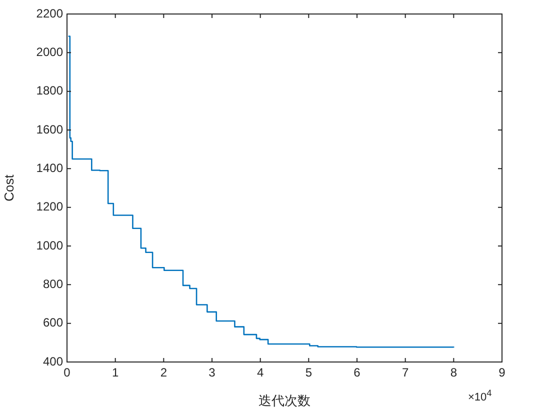  Describe the element at coordinates (50, 167) in the screenshot. I see `y-tick-label: 1400` at that location.